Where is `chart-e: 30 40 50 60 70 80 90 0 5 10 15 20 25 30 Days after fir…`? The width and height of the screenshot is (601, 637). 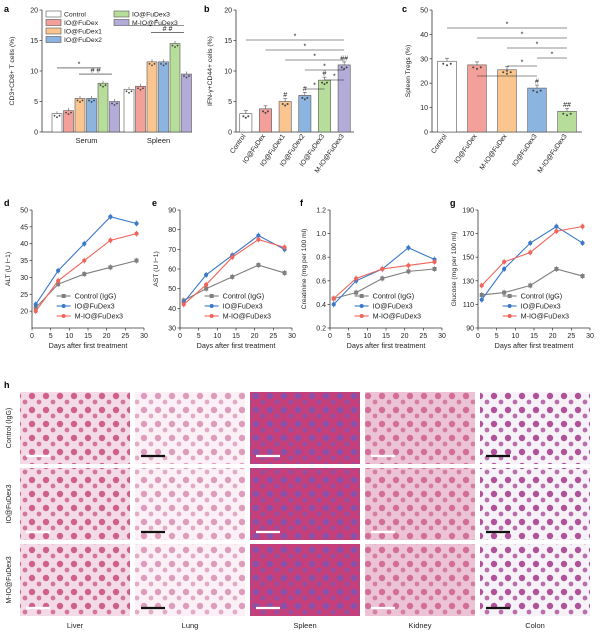 chart-e: 30 40 50 60 70 80 90 0 5 10 15 20 25 30 Days after fir… is located at coordinates (224, 279).